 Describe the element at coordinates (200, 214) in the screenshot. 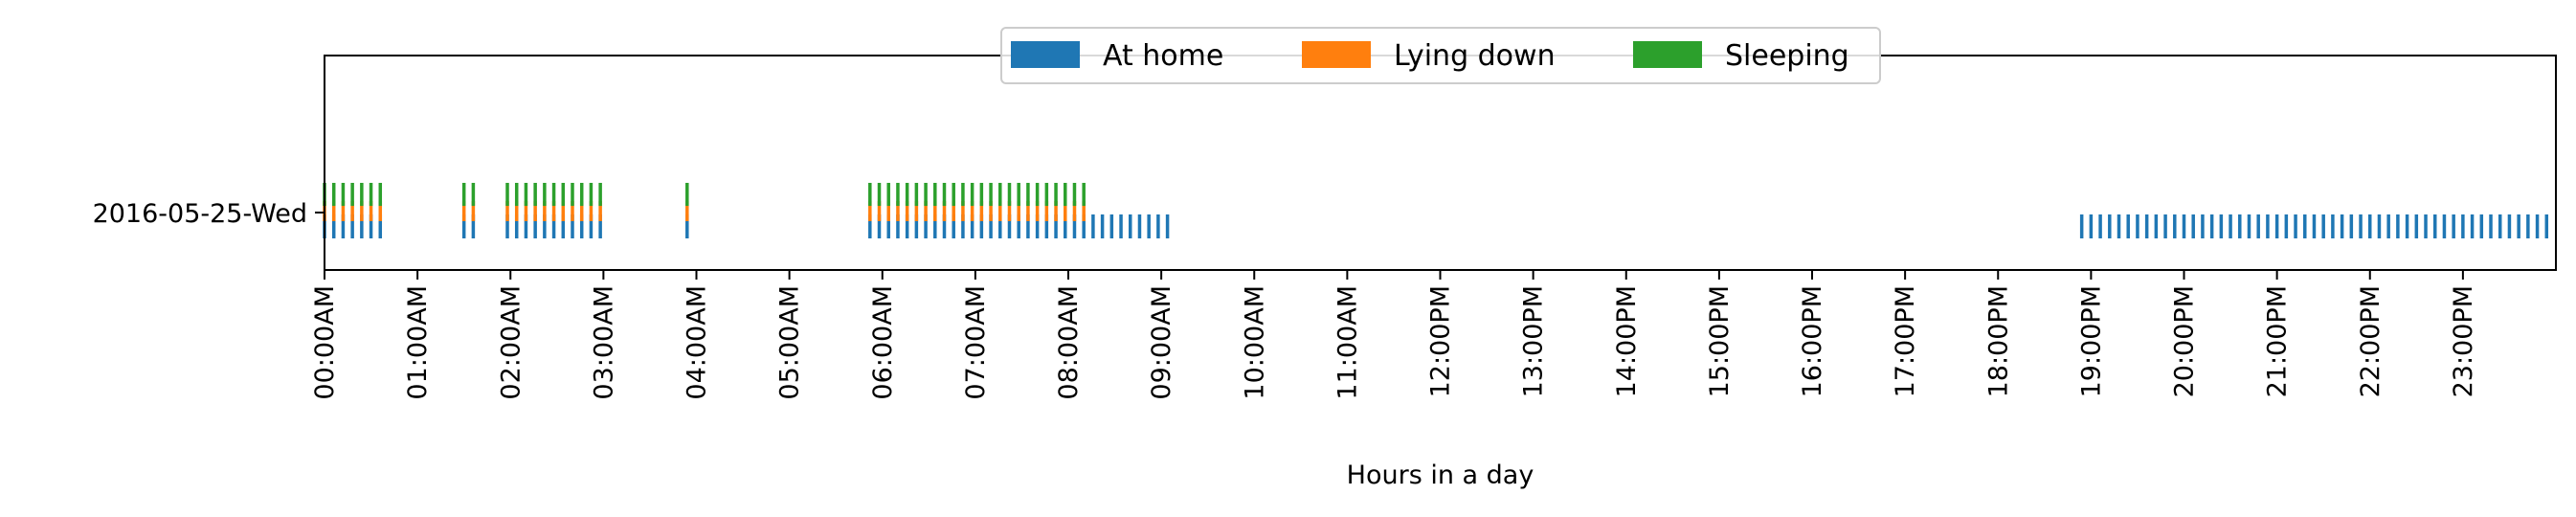

I see `y-tick-label: 2016-05-25-Wed` at that location.